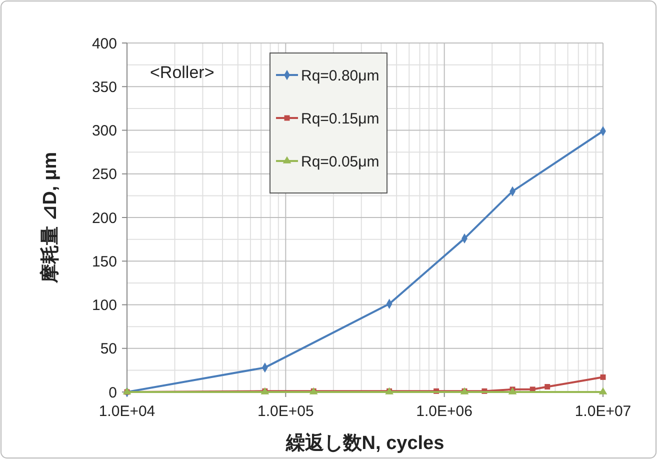  I want to click on x-axis-title: 繰返し数N, cycles, so click(364, 443).